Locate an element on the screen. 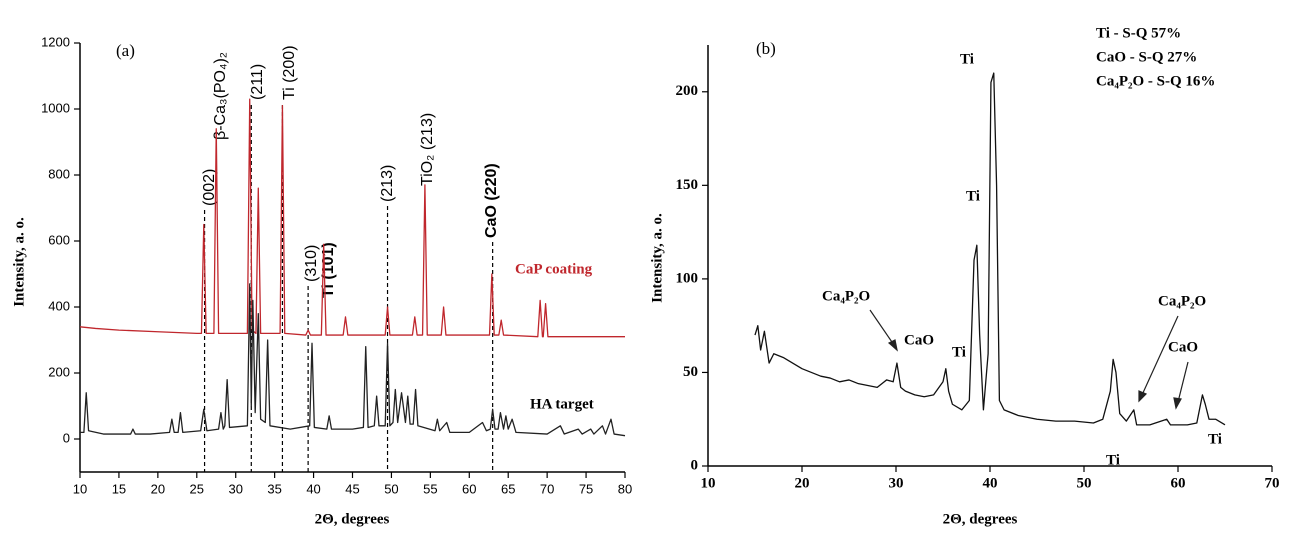 This screenshot has height=534, width=1300. y-tick-label: 50 is located at coordinates (690, 372).